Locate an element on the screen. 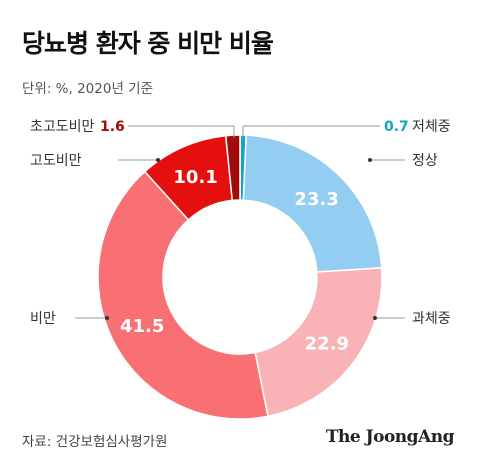 This screenshot has width=480, height=472. category-label-고도비만: 고도비만 is located at coordinates (56, 161).